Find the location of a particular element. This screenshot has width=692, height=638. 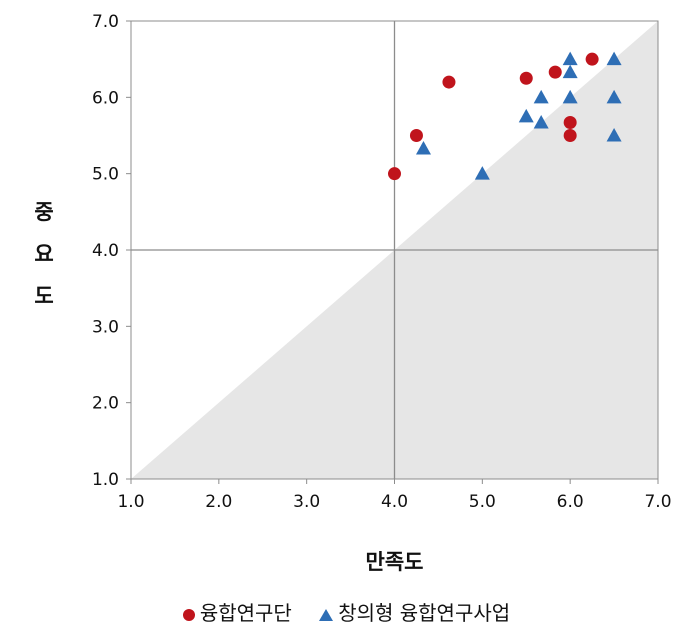

y-tick-label: 1.0 is located at coordinates (105, 480).